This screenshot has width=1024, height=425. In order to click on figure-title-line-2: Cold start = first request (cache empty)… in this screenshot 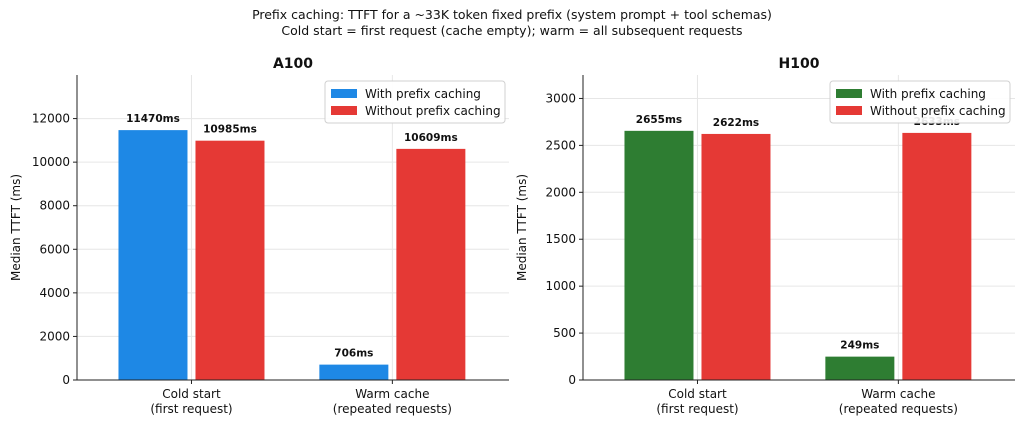, I will do `click(511, 30)`.